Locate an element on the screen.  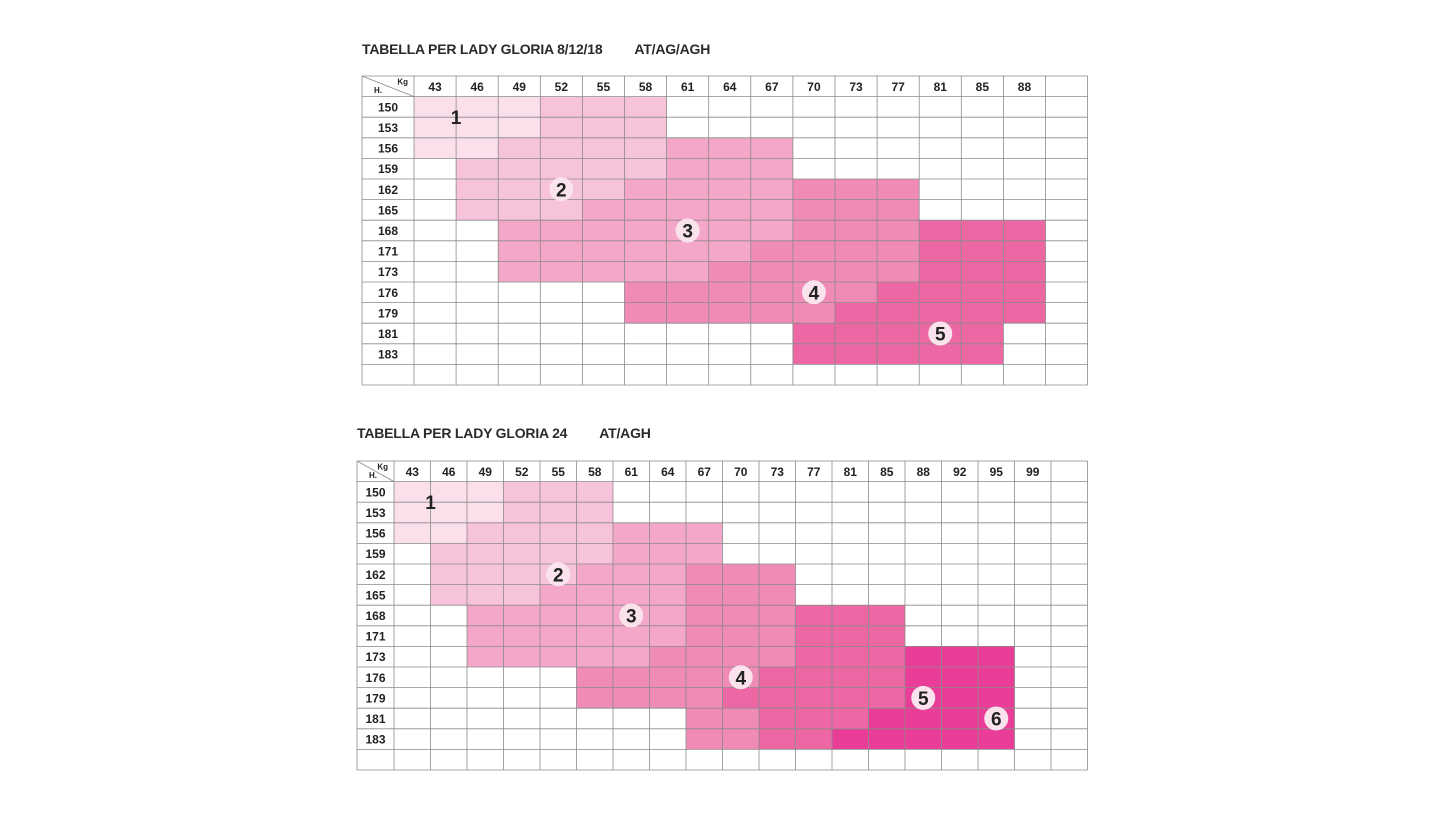
height-header: 156 is located at coordinates (388, 149).